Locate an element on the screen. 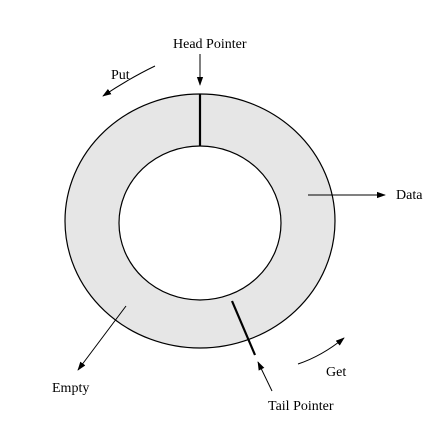 The width and height of the screenshot is (443, 422). get-label: Get is located at coordinates (336, 372).